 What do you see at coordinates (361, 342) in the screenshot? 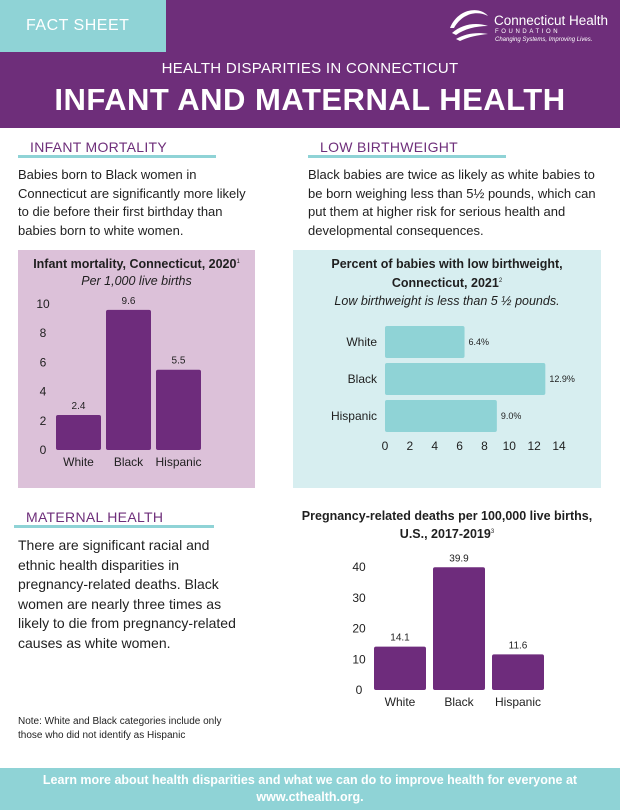
I see `lb-category-white: White` at bounding box center [361, 342].